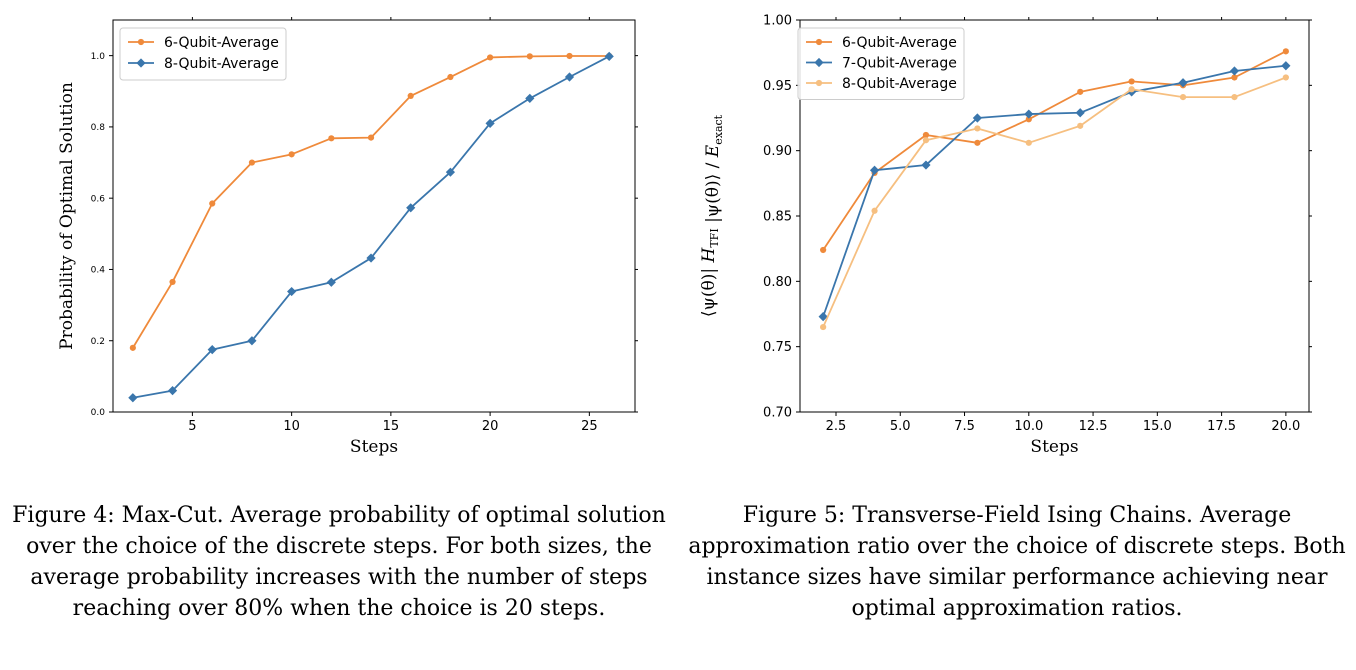 Image resolution: width=1356 pixels, height=670 pixels. I want to click on x-tick-label: 20, so click(490, 426).